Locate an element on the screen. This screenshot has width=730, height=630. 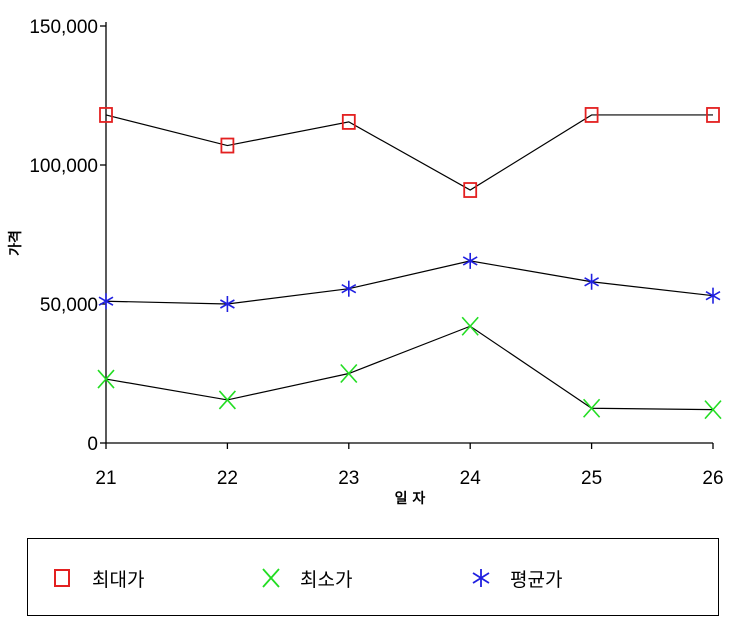
x-tick-label: 26 is located at coordinates (712, 478).